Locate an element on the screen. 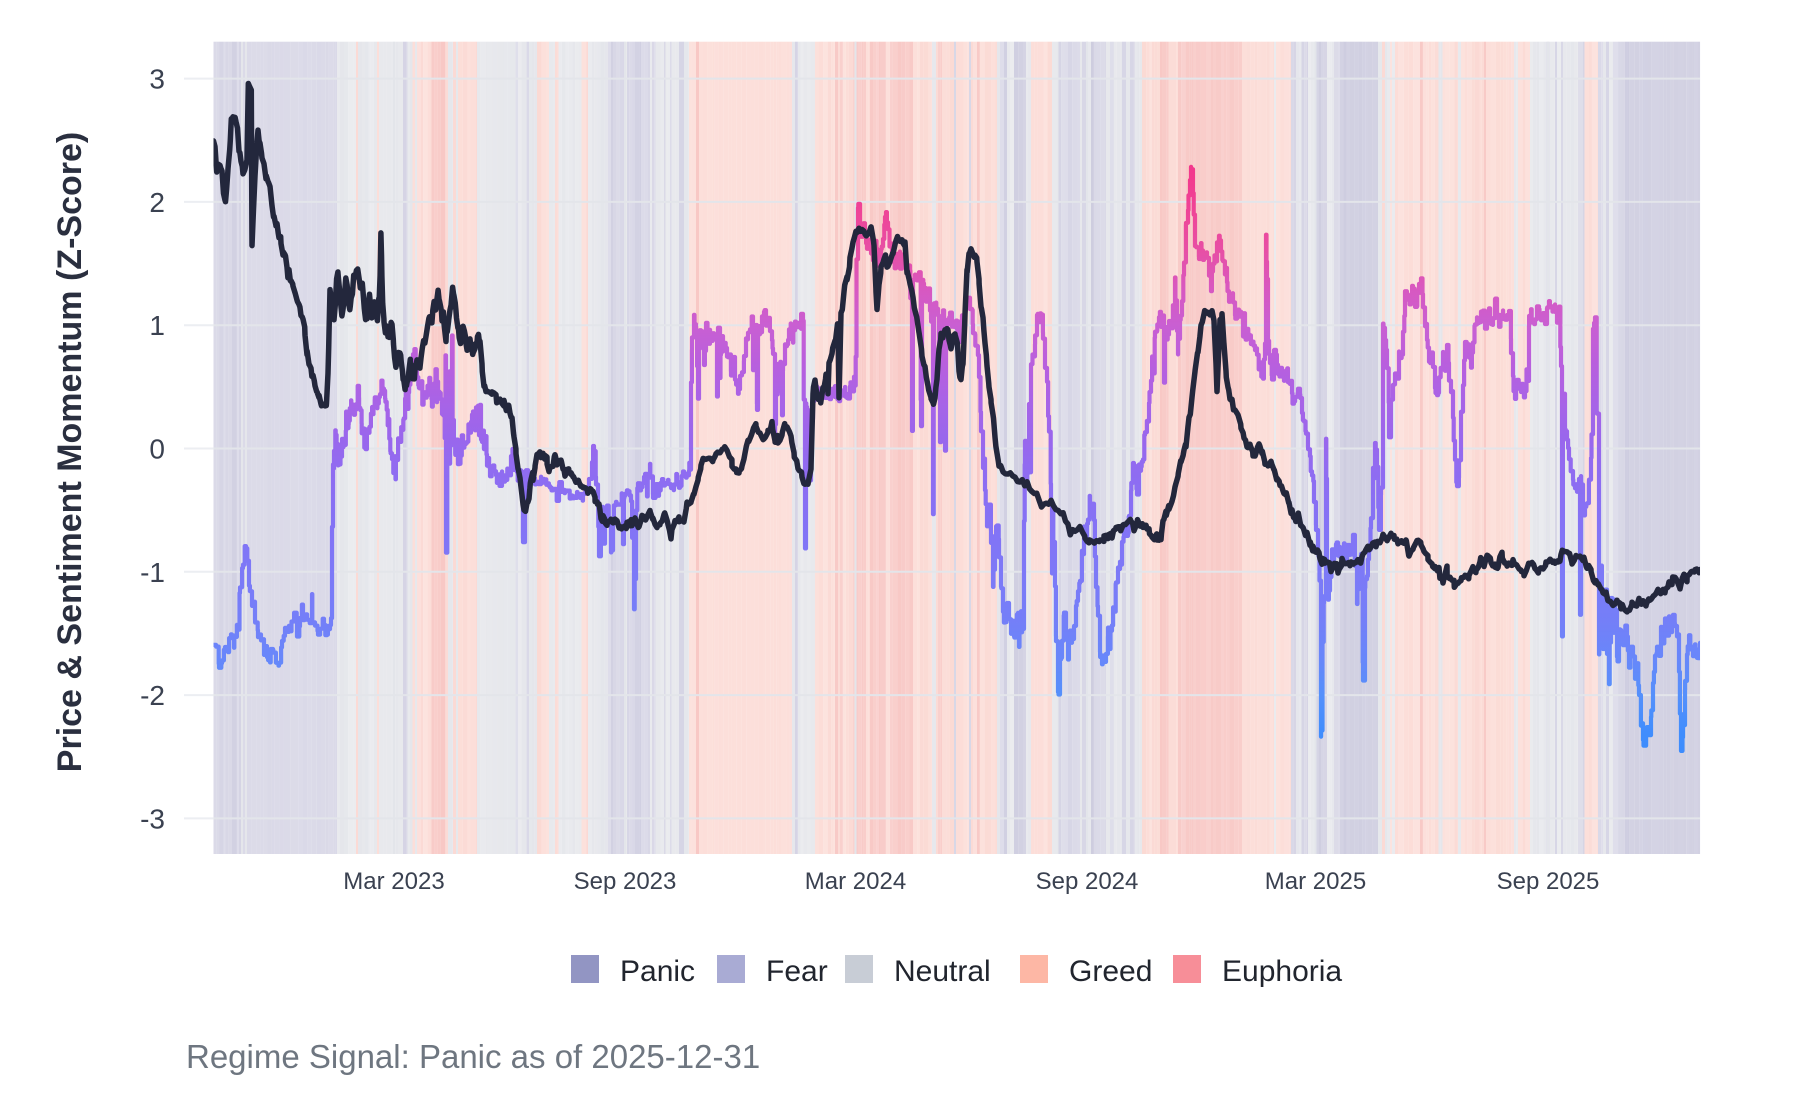 This screenshot has width=1800, height=1105. svg-text: Sep 2025 is located at coordinates (1548, 881).